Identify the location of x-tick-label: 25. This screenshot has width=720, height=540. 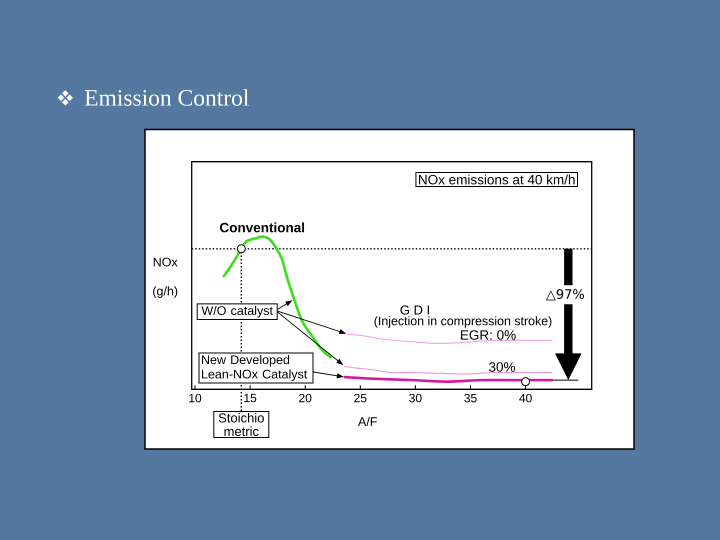
(360, 398).